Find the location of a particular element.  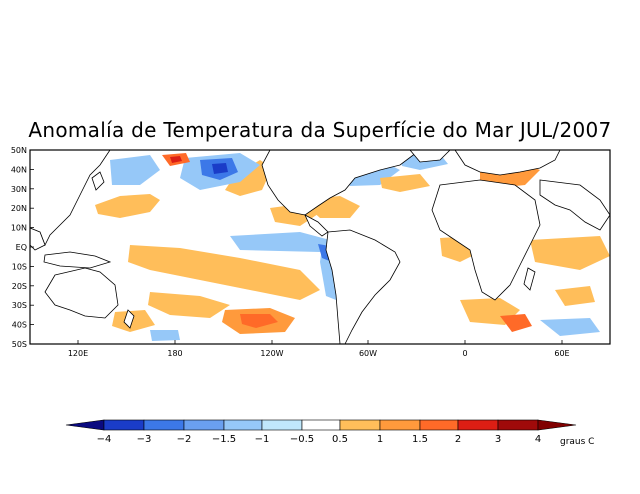

warm-core-aleutian is located at coordinates (176, 159).